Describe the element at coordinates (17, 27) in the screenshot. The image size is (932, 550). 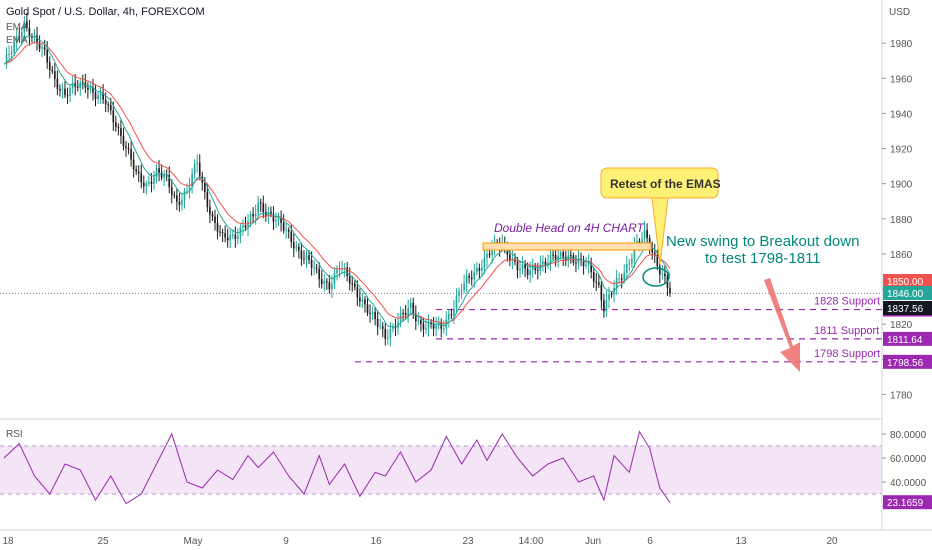
I see `ema-label-1: EMA` at that location.